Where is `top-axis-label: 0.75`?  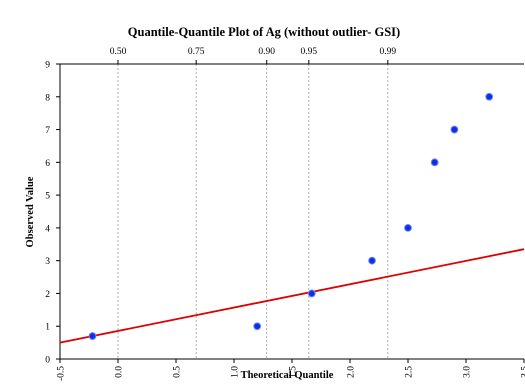 top-axis-label: 0.75 is located at coordinates (196, 52).